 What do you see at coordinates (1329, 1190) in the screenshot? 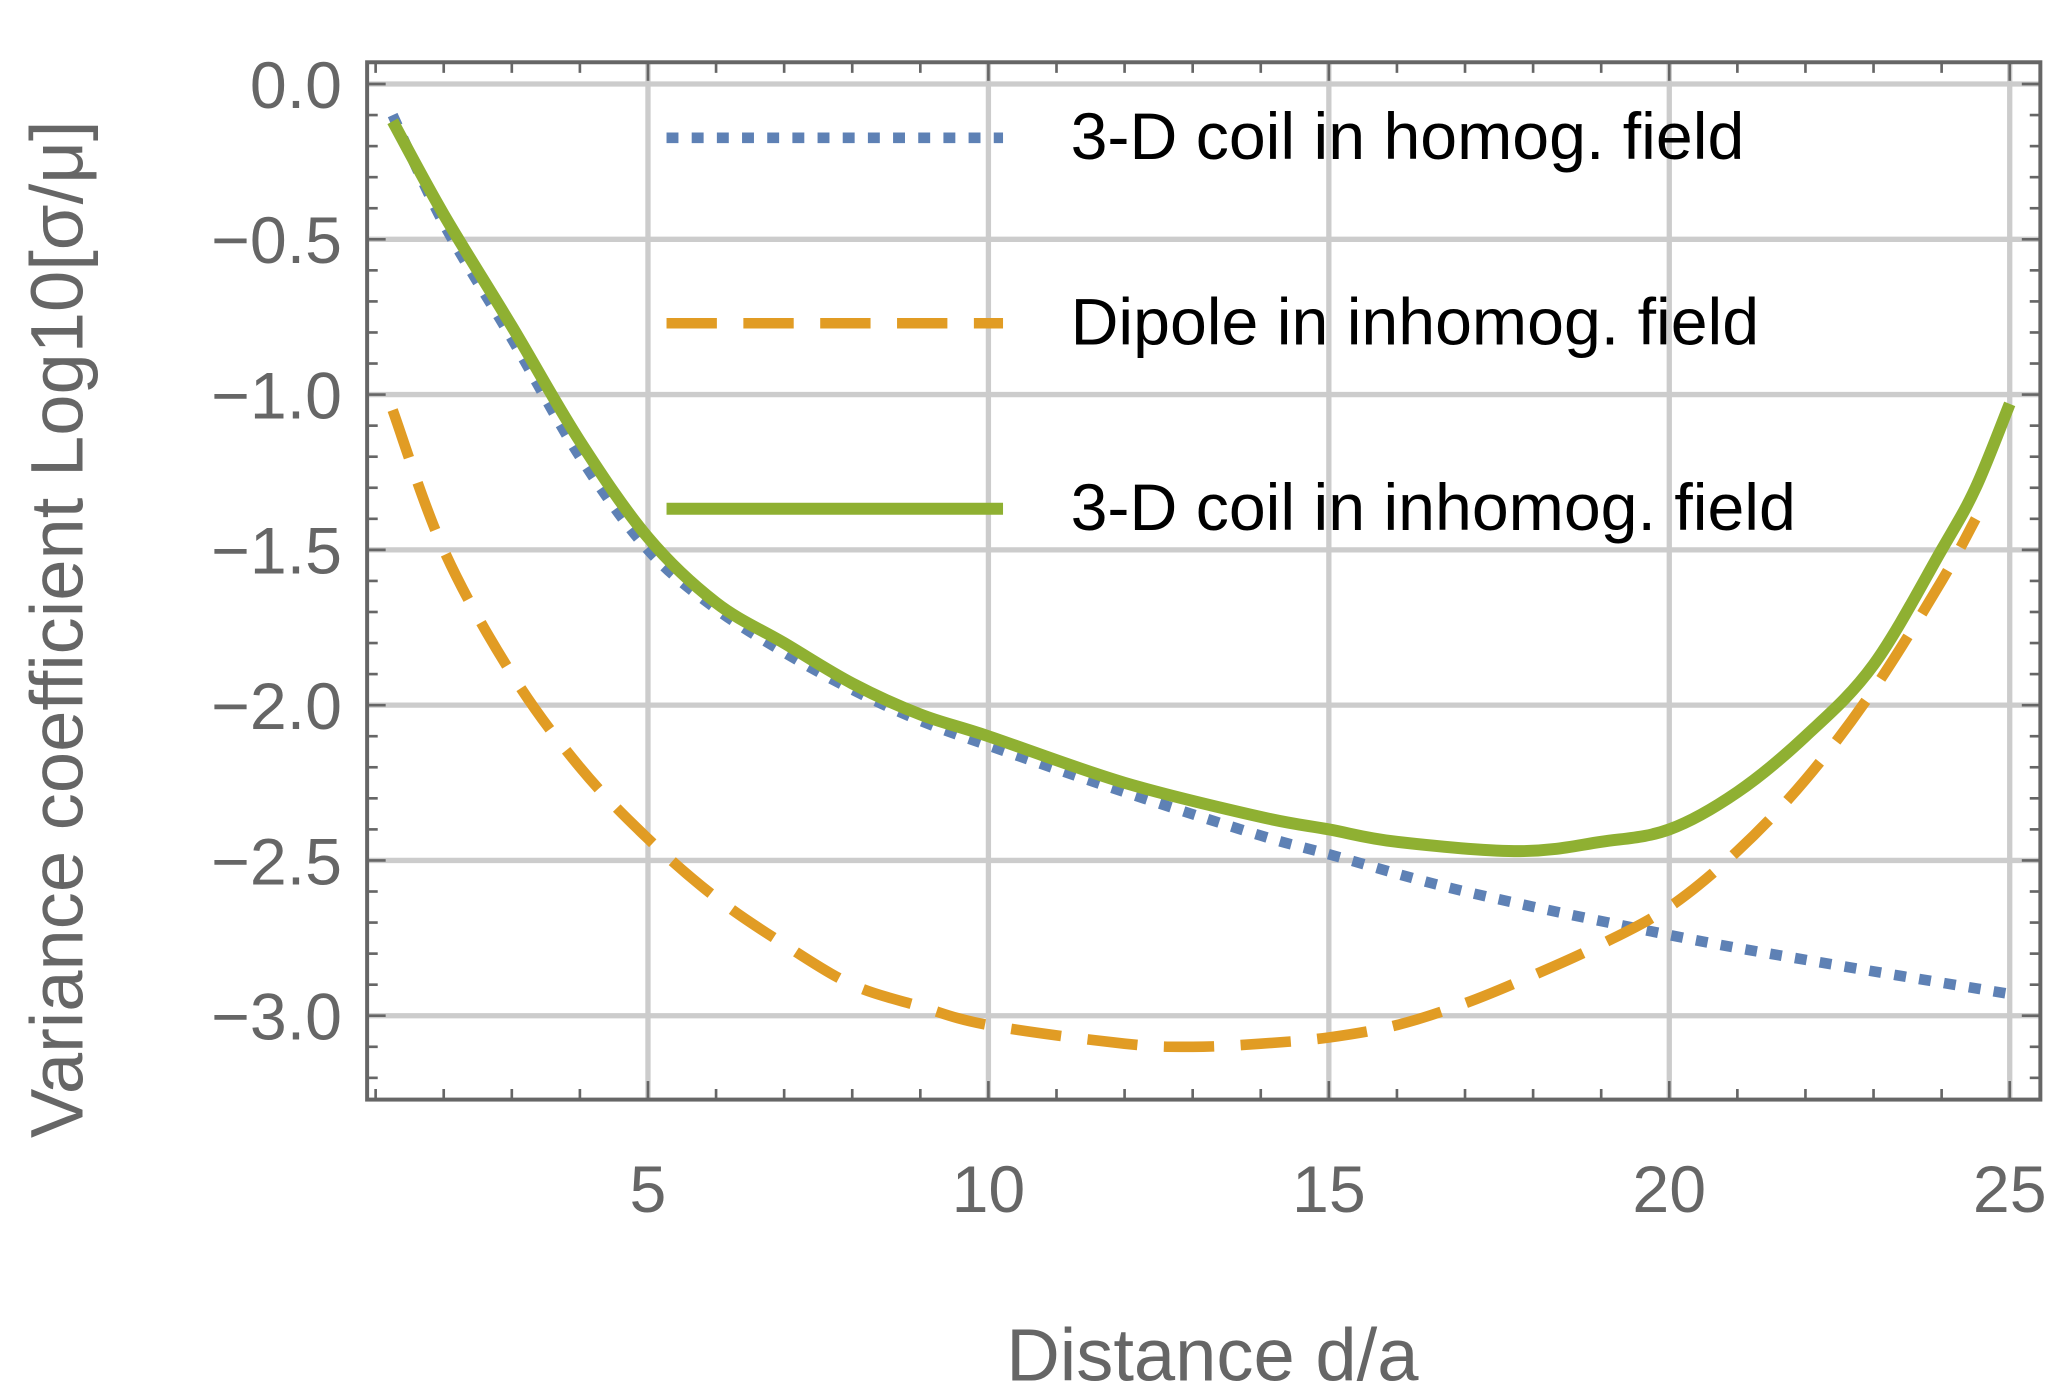
I see `x-tick-label: 15` at bounding box center [1329, 1190].